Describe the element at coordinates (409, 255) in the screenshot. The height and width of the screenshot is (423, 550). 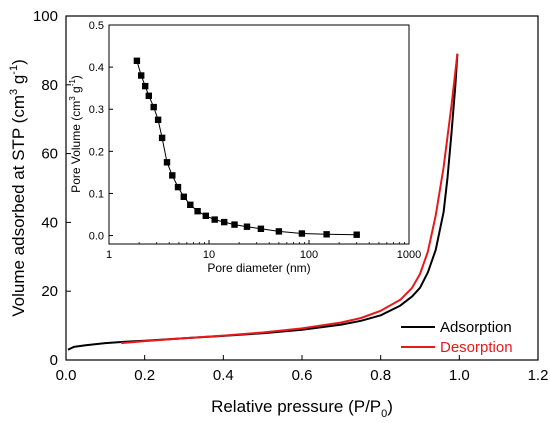
I see `inset-x-tick-label: 1000` at that location.